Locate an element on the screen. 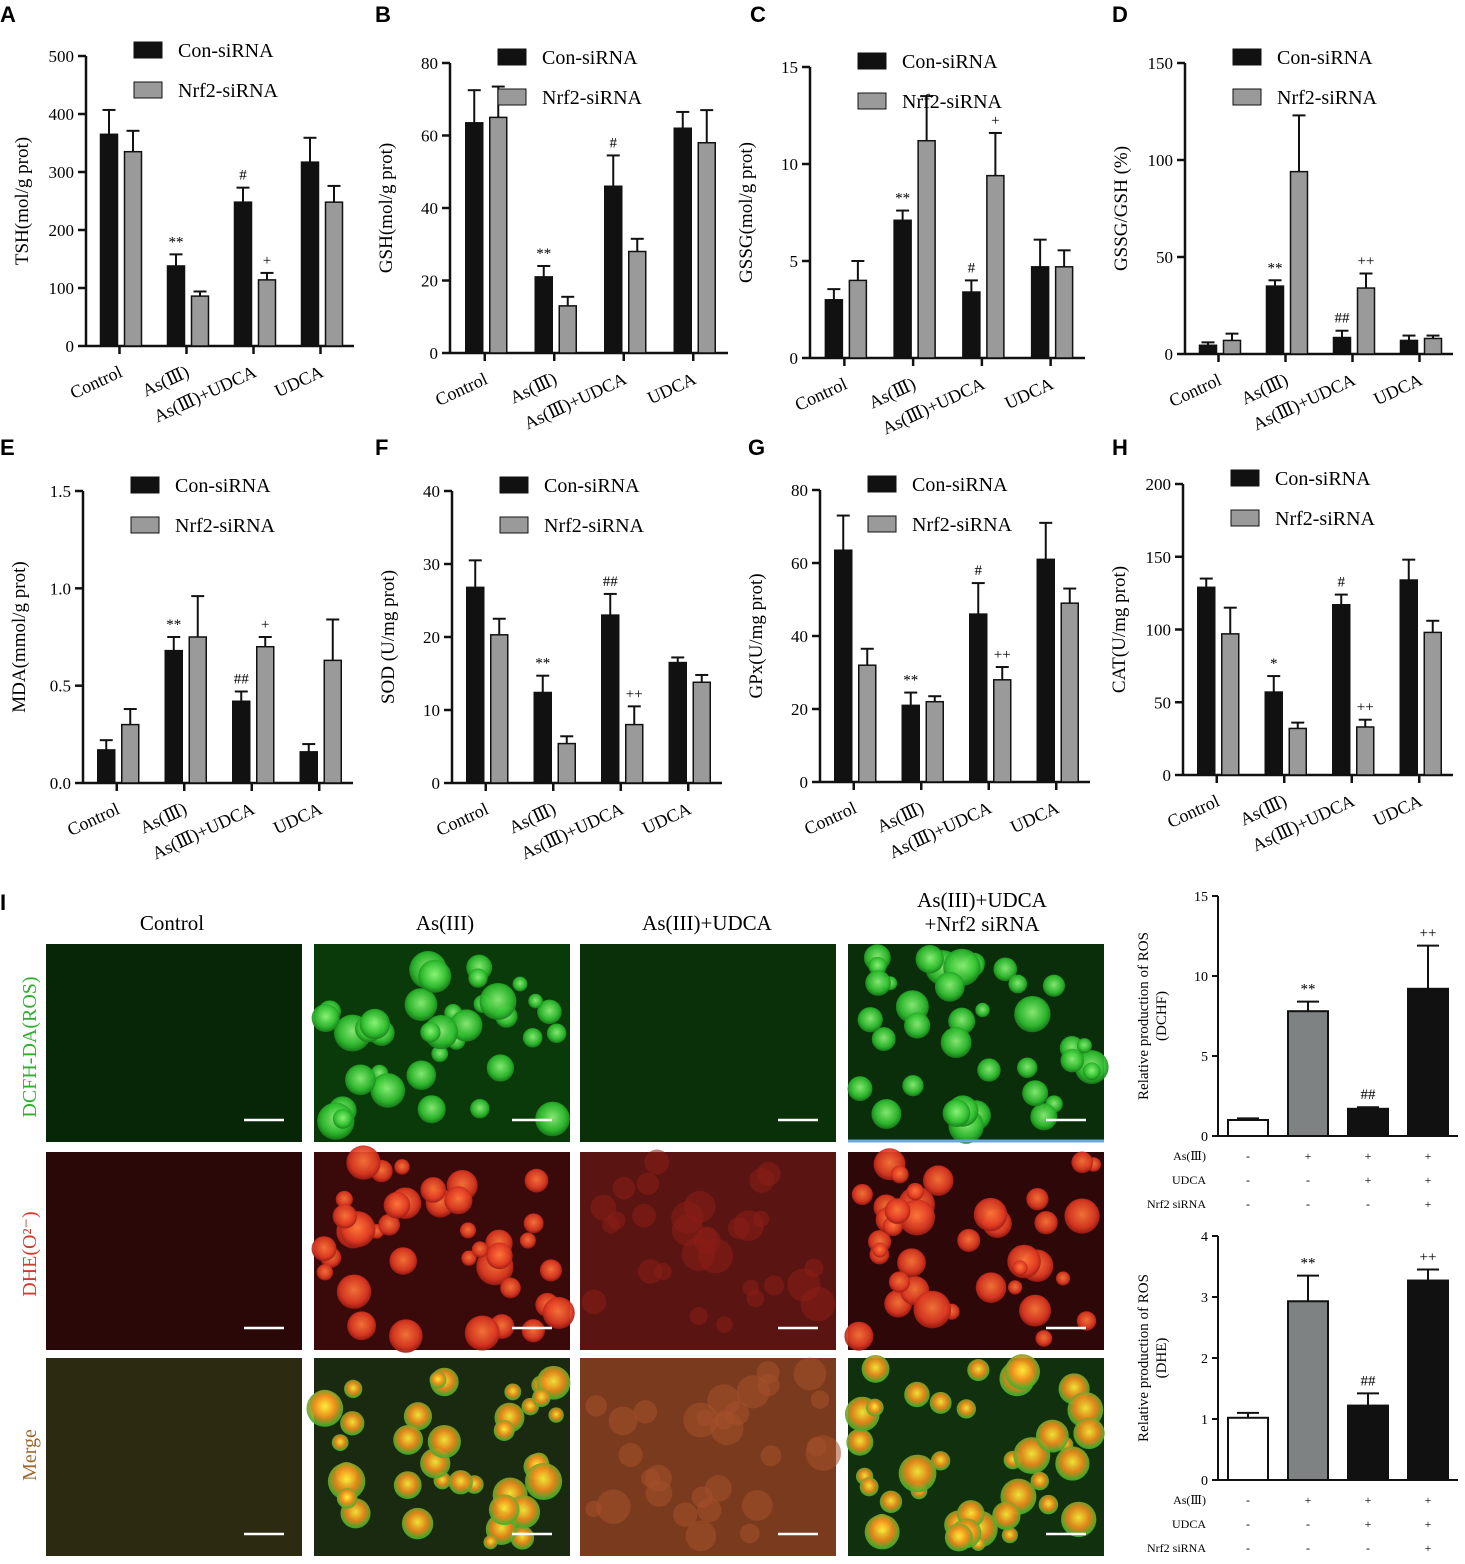 This screenshot has width=1465, height=1564. y-tick-label: 15 is located at coordinates (1201, 897).